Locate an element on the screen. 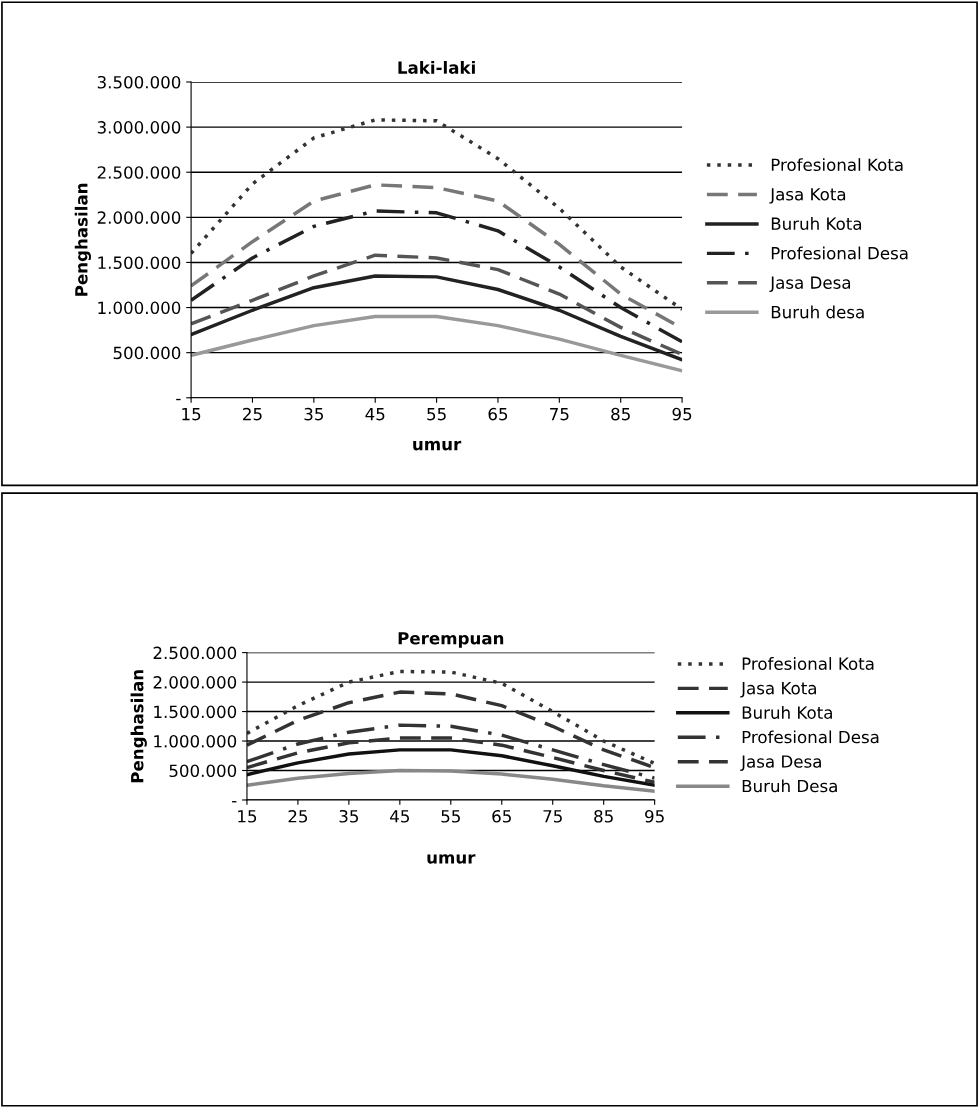  y-tick-label: 3.500.000 is located at coordinates (139, 82).